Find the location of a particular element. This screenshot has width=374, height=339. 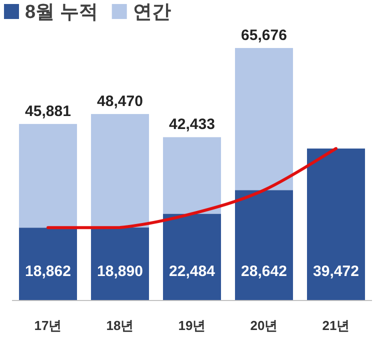

total-label: 65,676 is located at coordinates (264, 35).